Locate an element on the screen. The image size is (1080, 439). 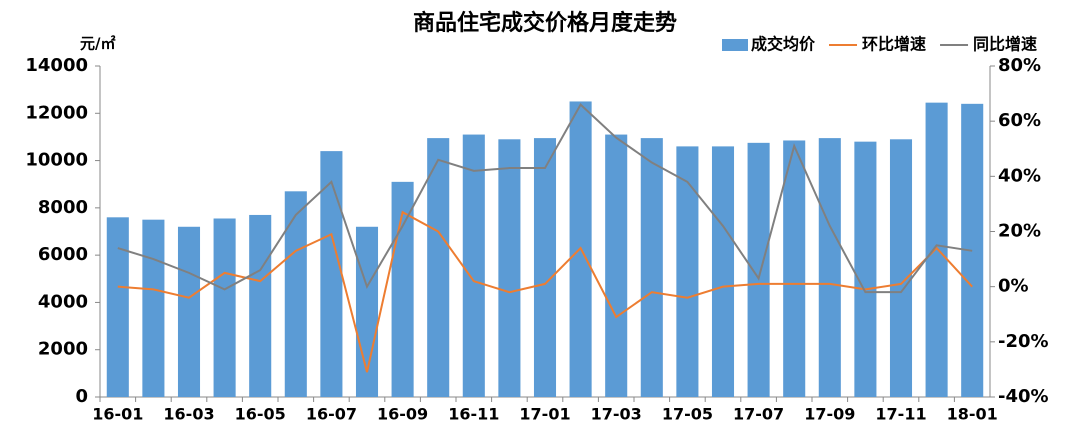
x-tick-label: 16-09 is located at coordinates (402, 414).